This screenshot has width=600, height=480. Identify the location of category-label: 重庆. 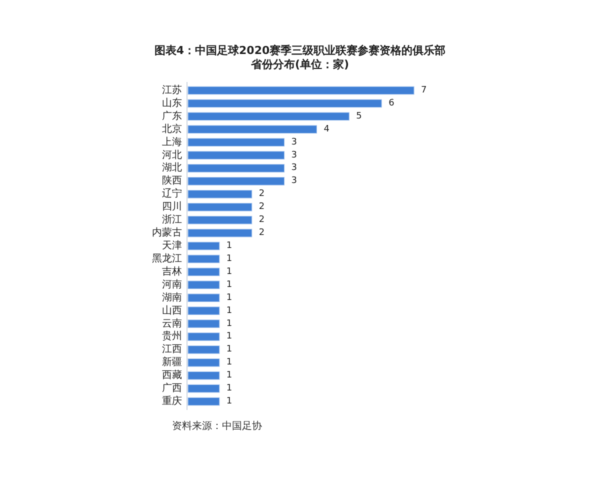
(172, 402).